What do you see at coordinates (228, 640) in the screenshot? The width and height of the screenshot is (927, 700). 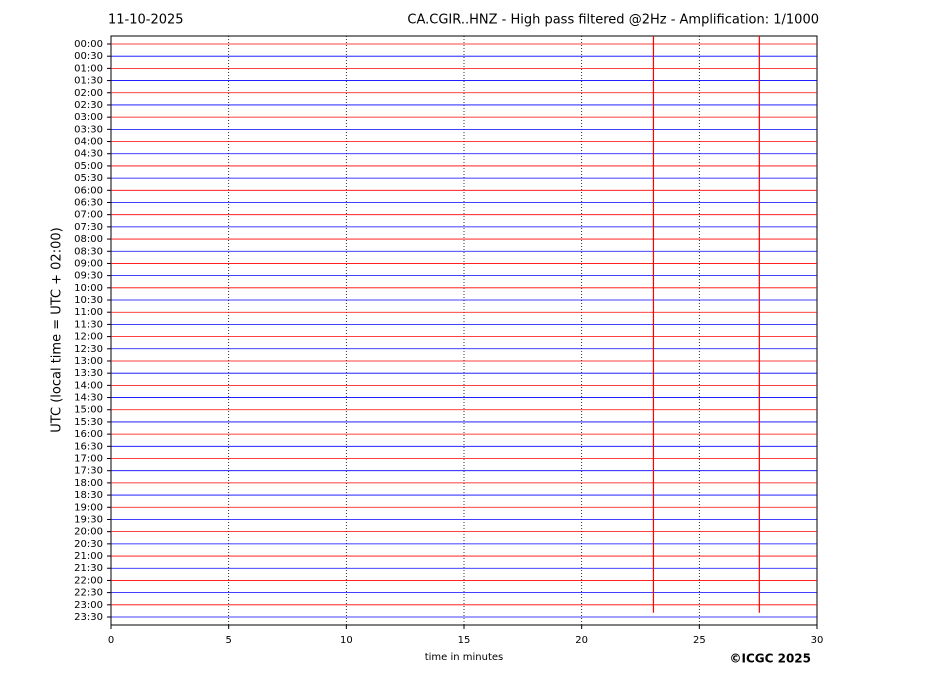 I see `x-tick-label: 5` at bounding box center [228, 640].